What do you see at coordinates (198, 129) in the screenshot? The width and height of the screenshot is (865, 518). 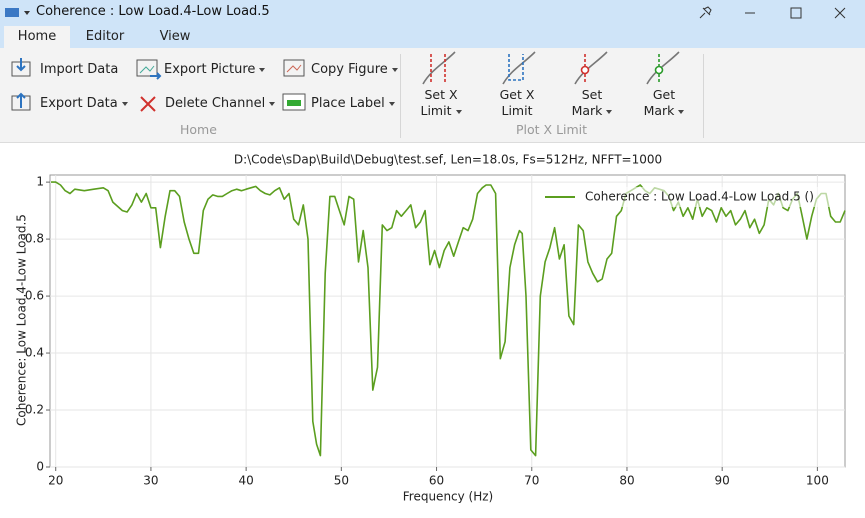 I see `group-label: Home` at bounding box center [198, 129].